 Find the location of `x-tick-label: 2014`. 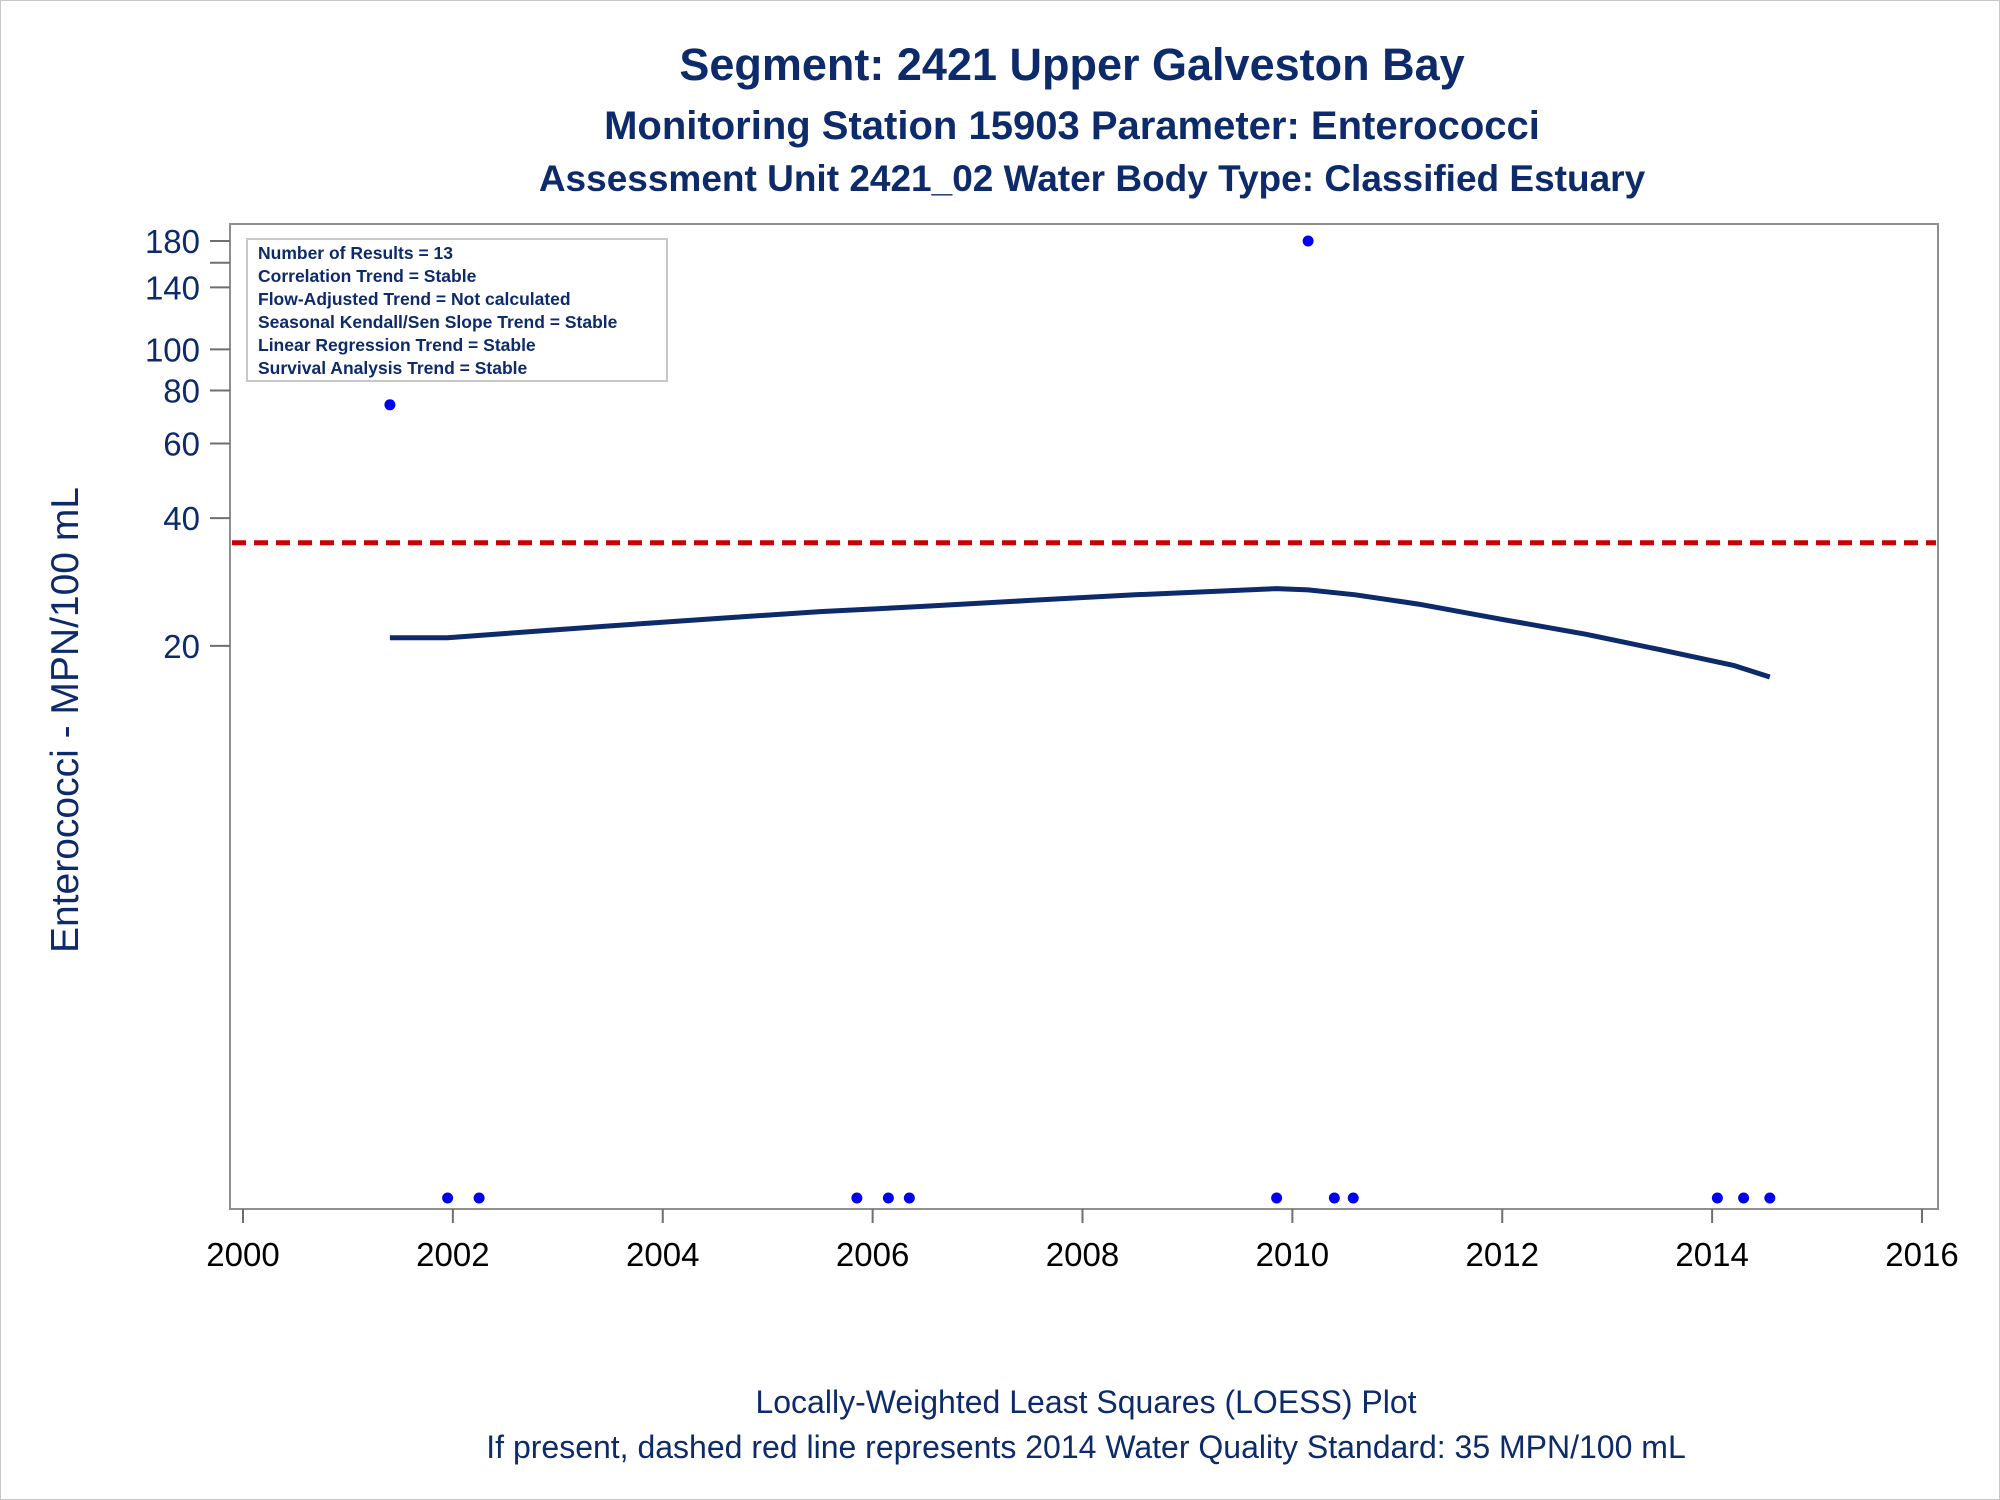

x-tick-label: 2014 is located at coordinates (1711, 1254).